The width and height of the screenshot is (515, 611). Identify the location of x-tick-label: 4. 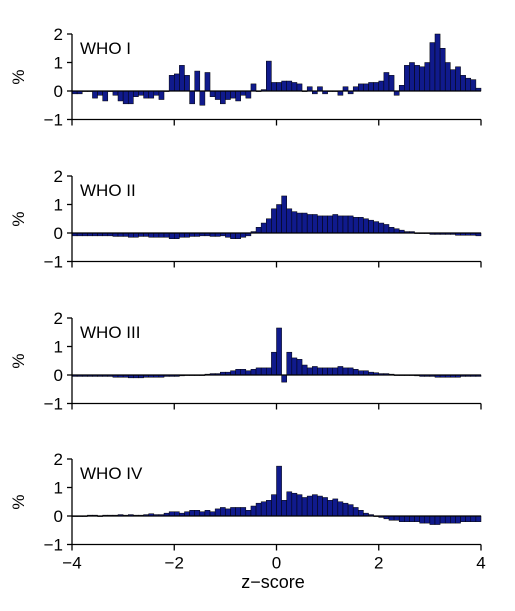
(480, 563).